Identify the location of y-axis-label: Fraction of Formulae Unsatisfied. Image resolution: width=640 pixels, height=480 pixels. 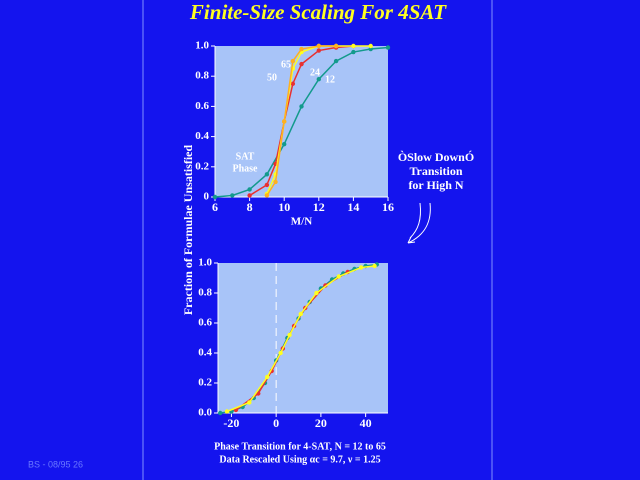
(188, 230).